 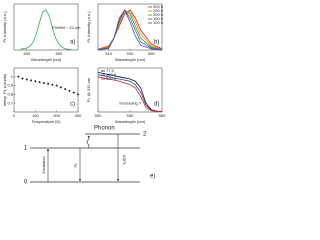 What do you see at coordinates (12, 76) in the screenshot?
I see `y-tick-label: 1` at bounding box center [12, 76].